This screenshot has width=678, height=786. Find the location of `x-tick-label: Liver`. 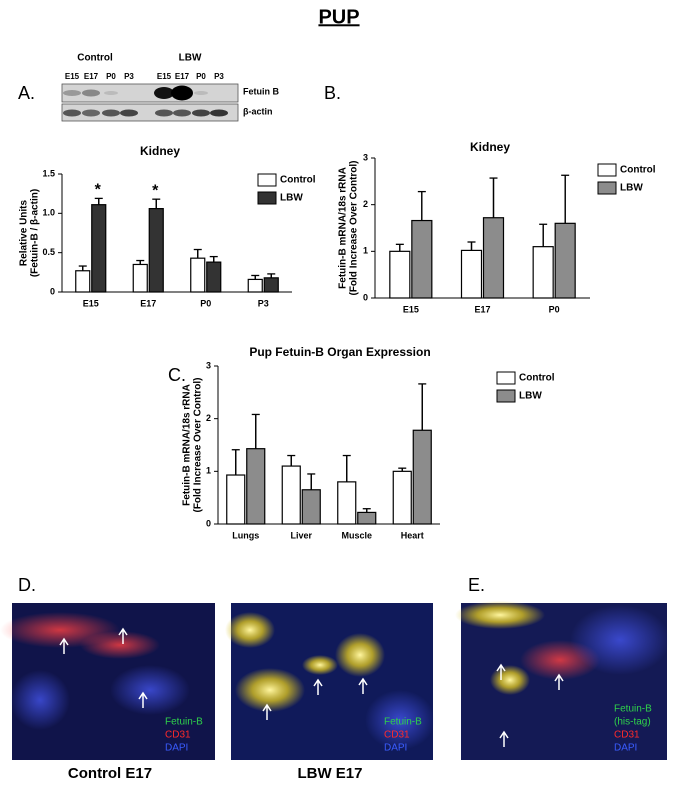

x-tick-label: Liver is located at coordinates (301, 535).